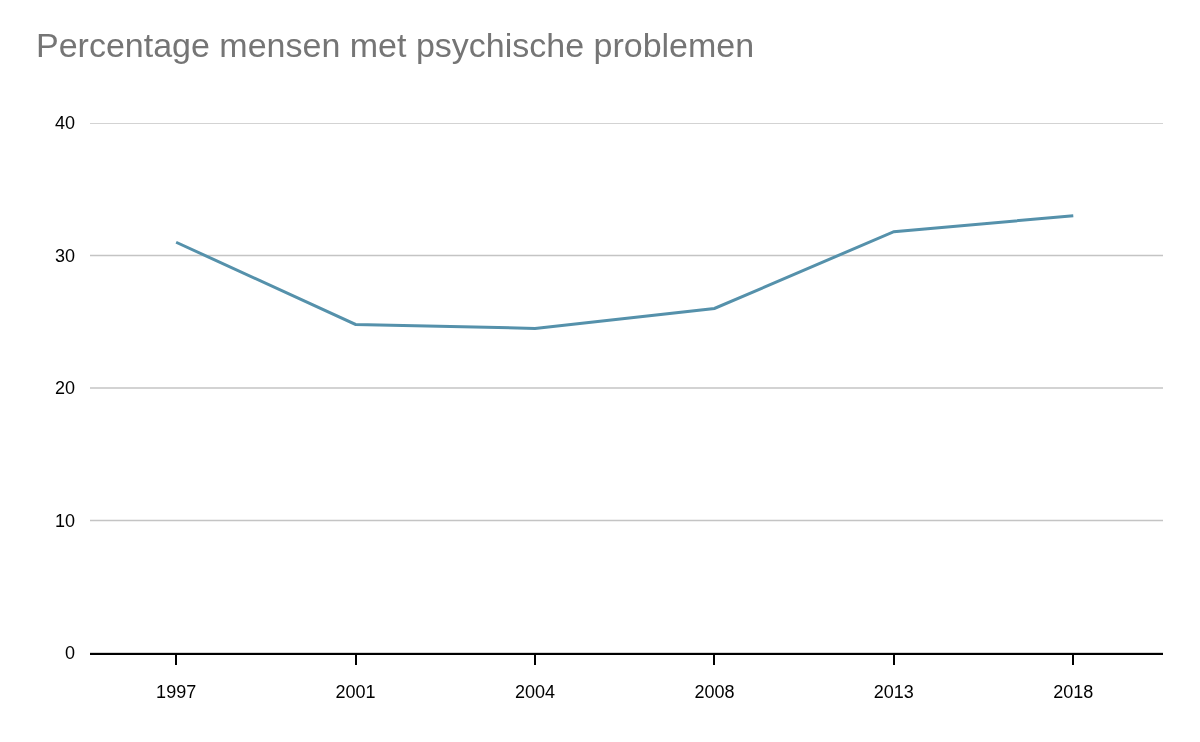 This screenshot has width=1200, height=742. Describe the element at coordinates (395, 45) in the screenshot. I see `chart-title: Percentage mensen met psychische problemen` at that location.